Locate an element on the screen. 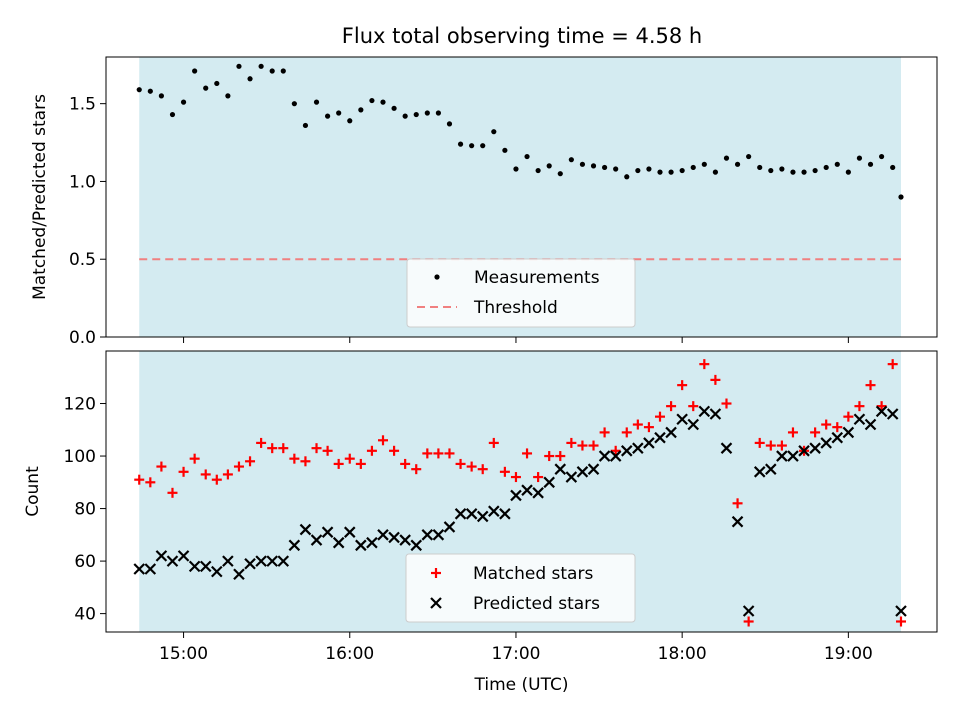  x-tick-label: 17:00 is located at coordinates (515, 654).